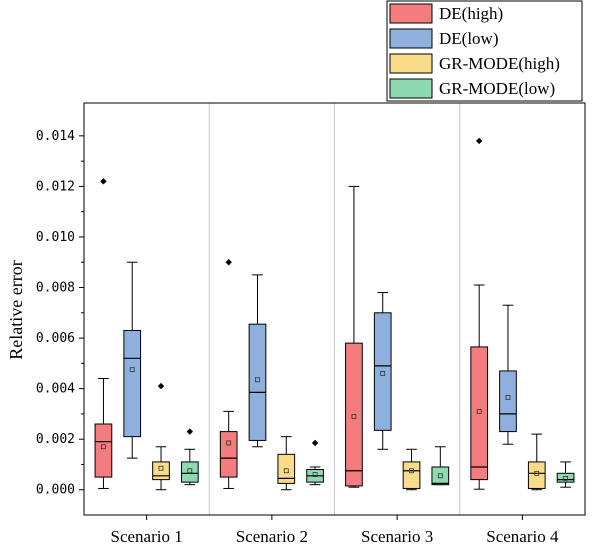 The height and width of the screenshot is (548, 600). Describe the element at coordinates (471, 13) in the screenshot. I see `legend-label: DE(high)` at that location.